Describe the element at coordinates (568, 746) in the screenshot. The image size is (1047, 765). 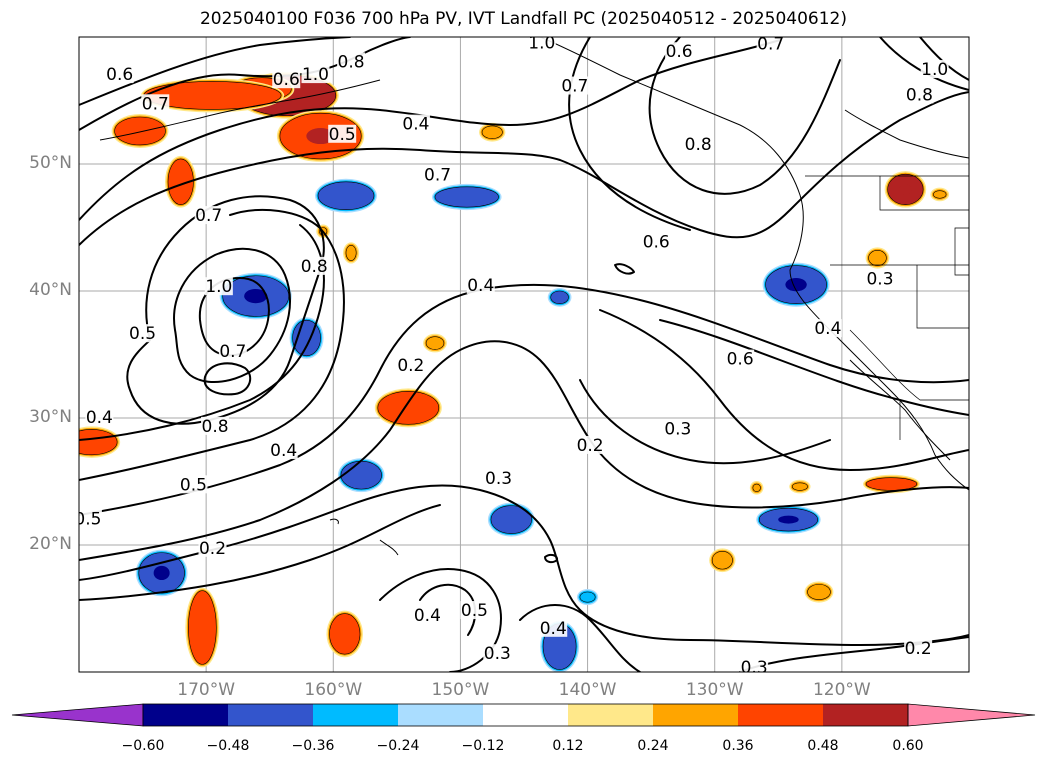
I see `colorbar-tick-label: 0.12` at that location.